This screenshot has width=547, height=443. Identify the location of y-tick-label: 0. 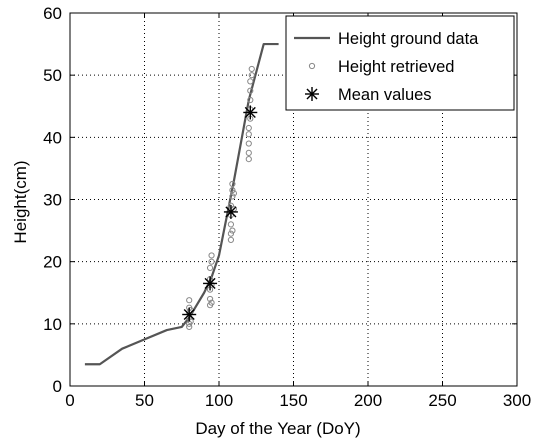
(57, 386).